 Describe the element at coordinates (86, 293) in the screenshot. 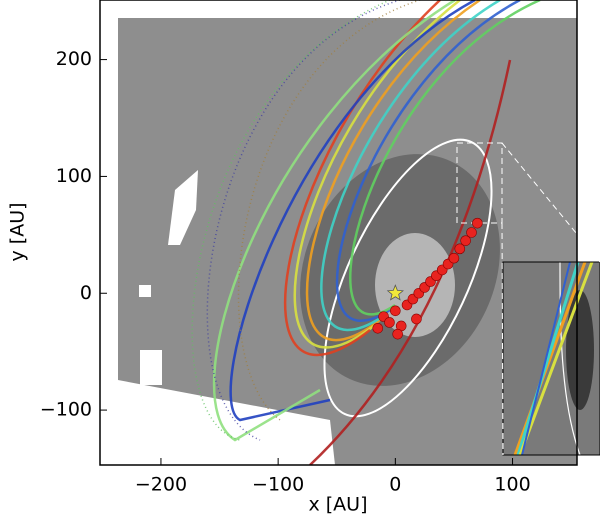

I see `y-tick-label: 0` at that location.